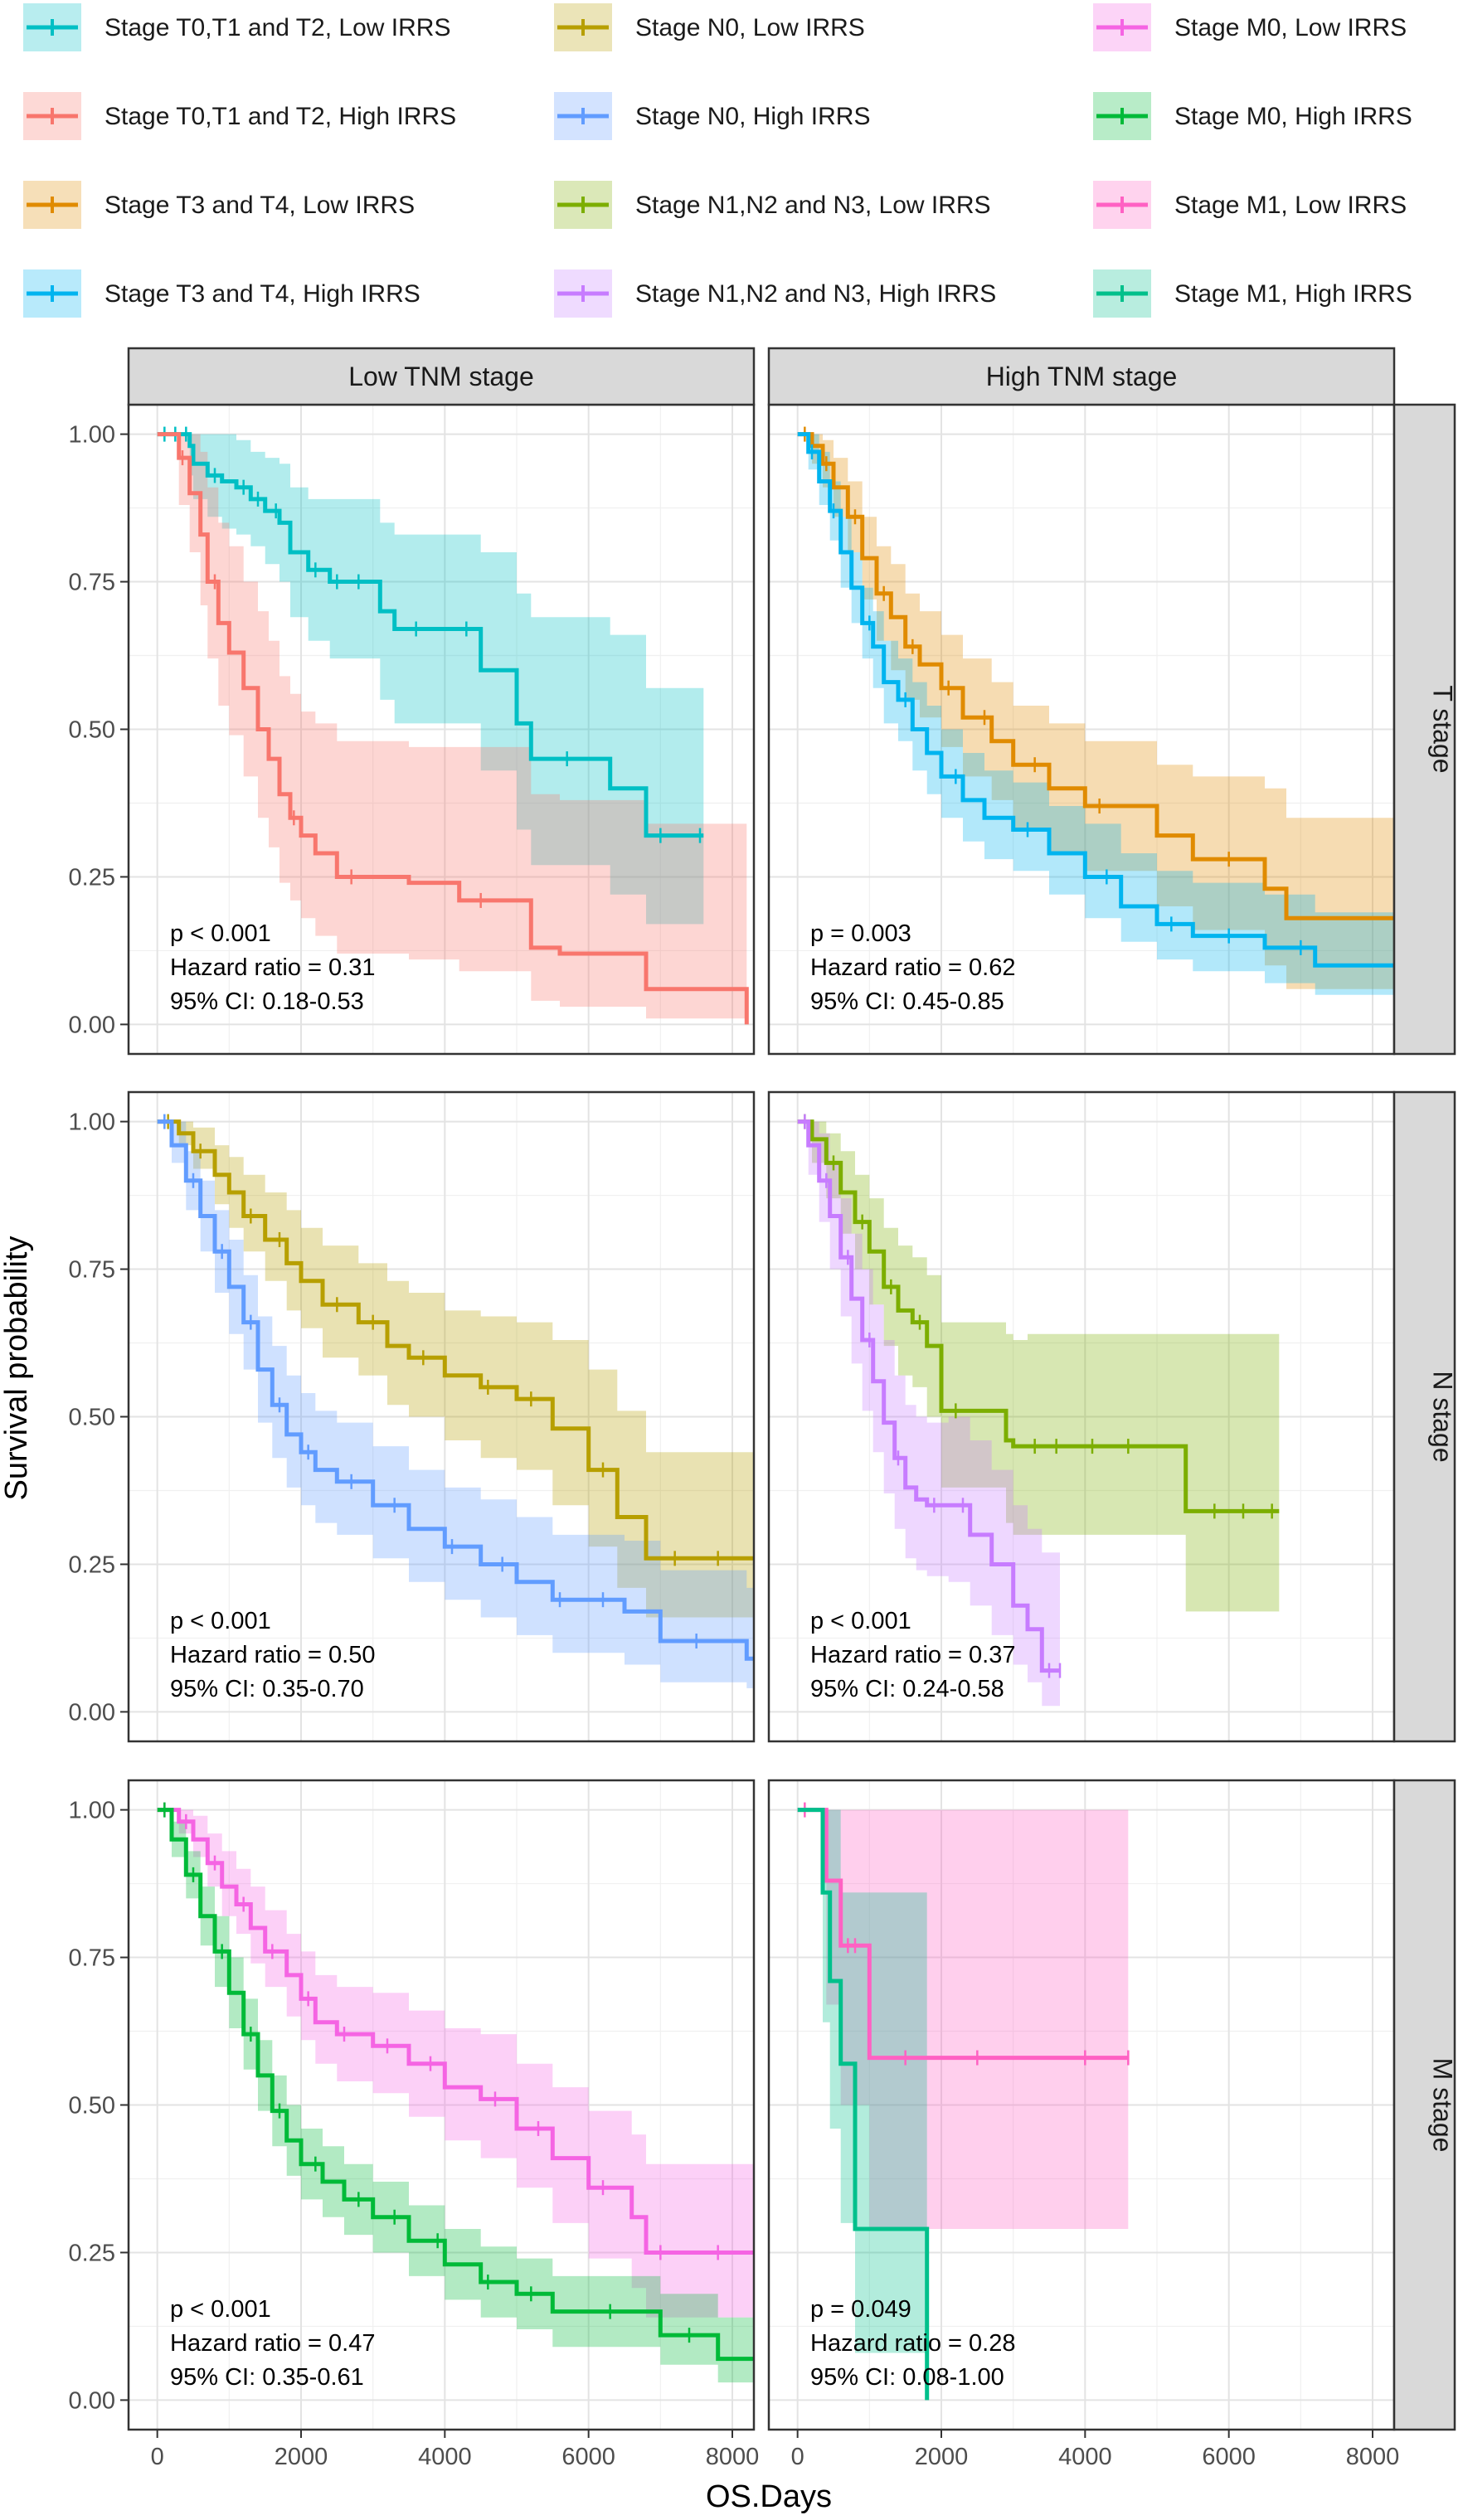 This screenshot has height=2520, width=1463. What do you see at coordinates (753, 116) in the screenshot?
I see `legend-label: Stage N0, High IRRS` at bounding box center [753, 116].